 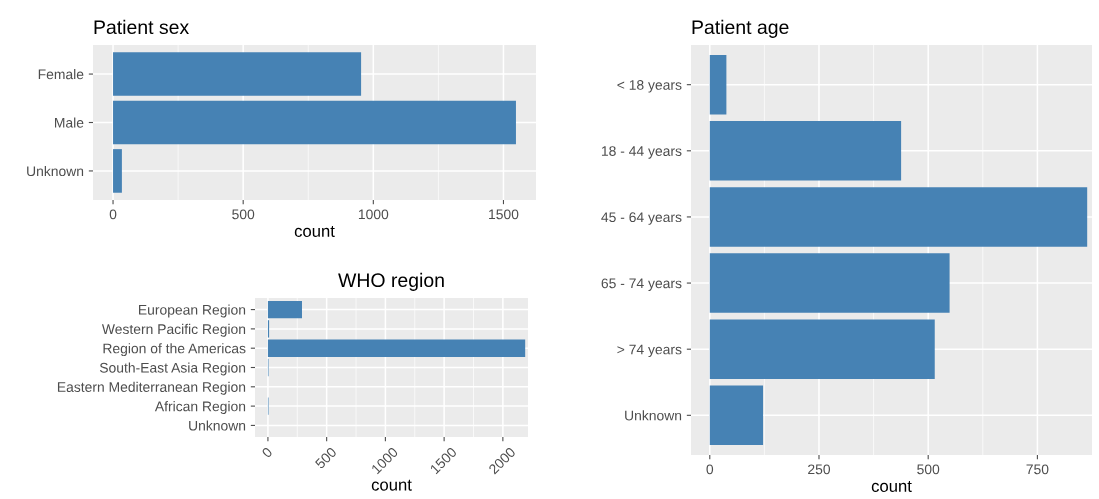 What do you see at coordinates (174, 350) in the screenshot?
I see `y-tick-label: Region of the Americas` at bounding box center [174, 350].